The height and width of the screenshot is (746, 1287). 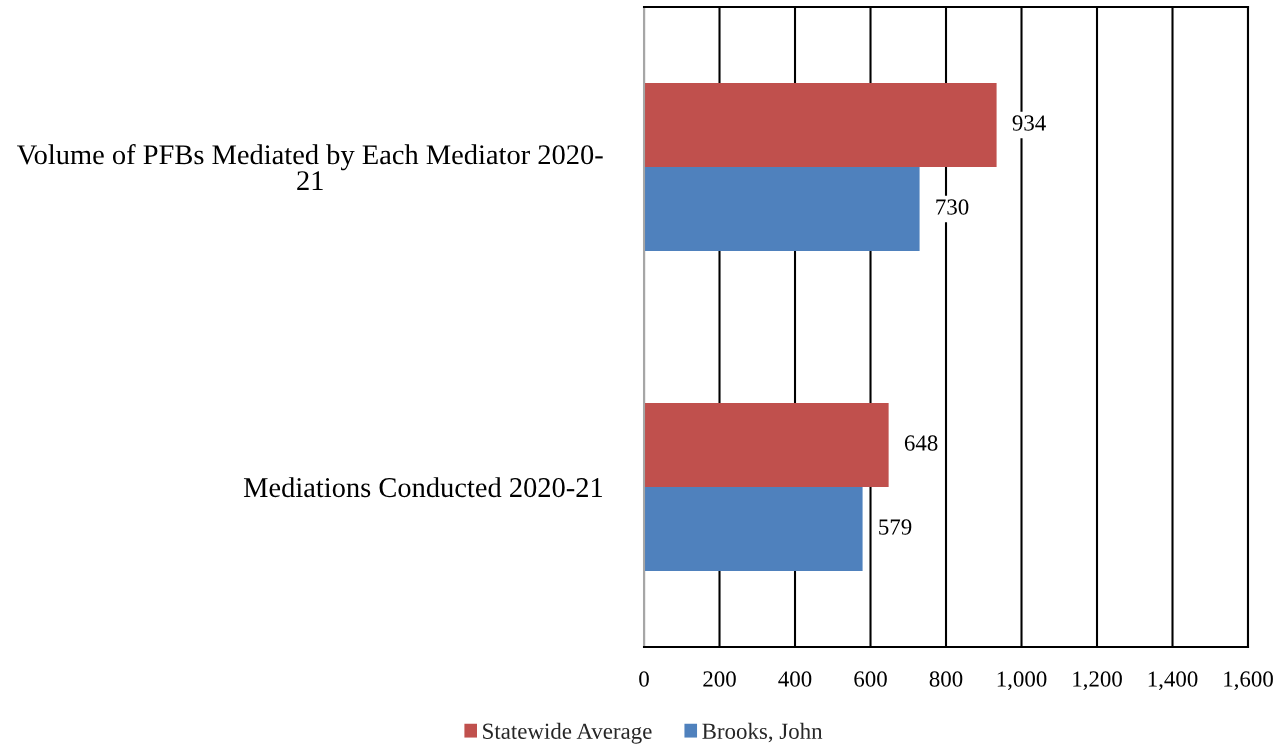 I want to click on x-tick-label: 600, so click(x=870, y=679).